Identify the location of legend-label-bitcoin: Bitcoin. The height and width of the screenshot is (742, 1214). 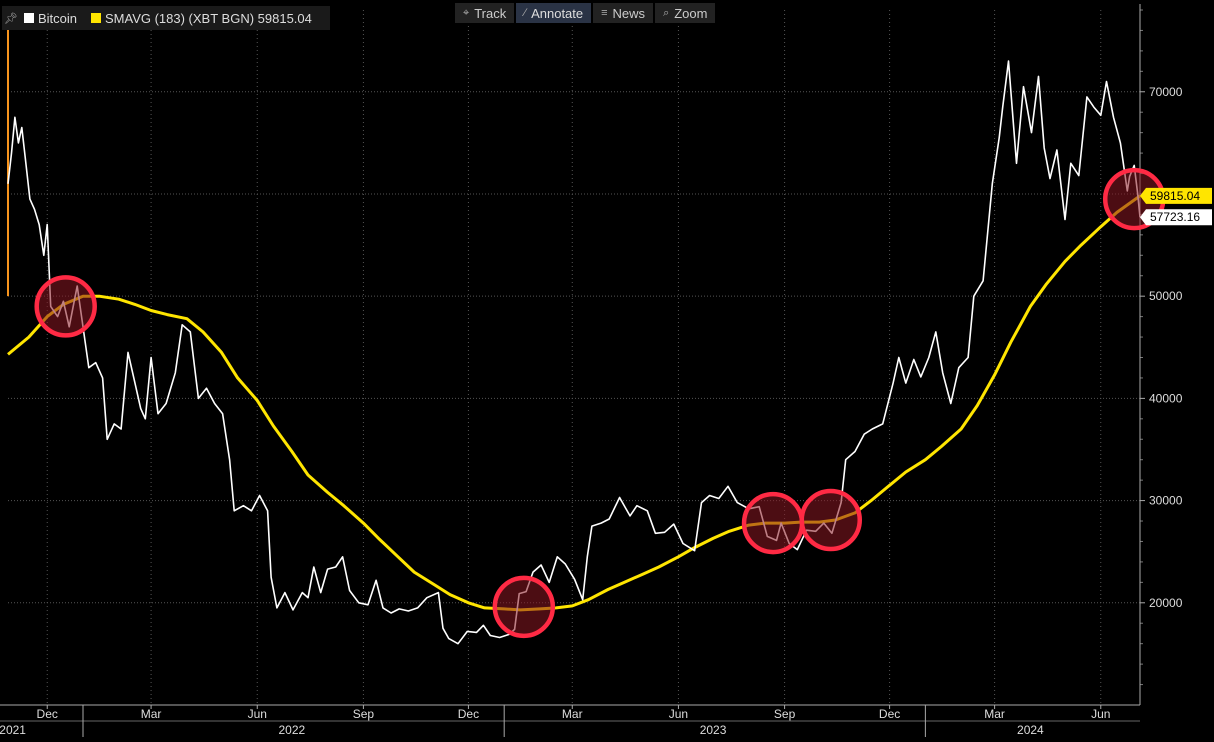
(57, 18).